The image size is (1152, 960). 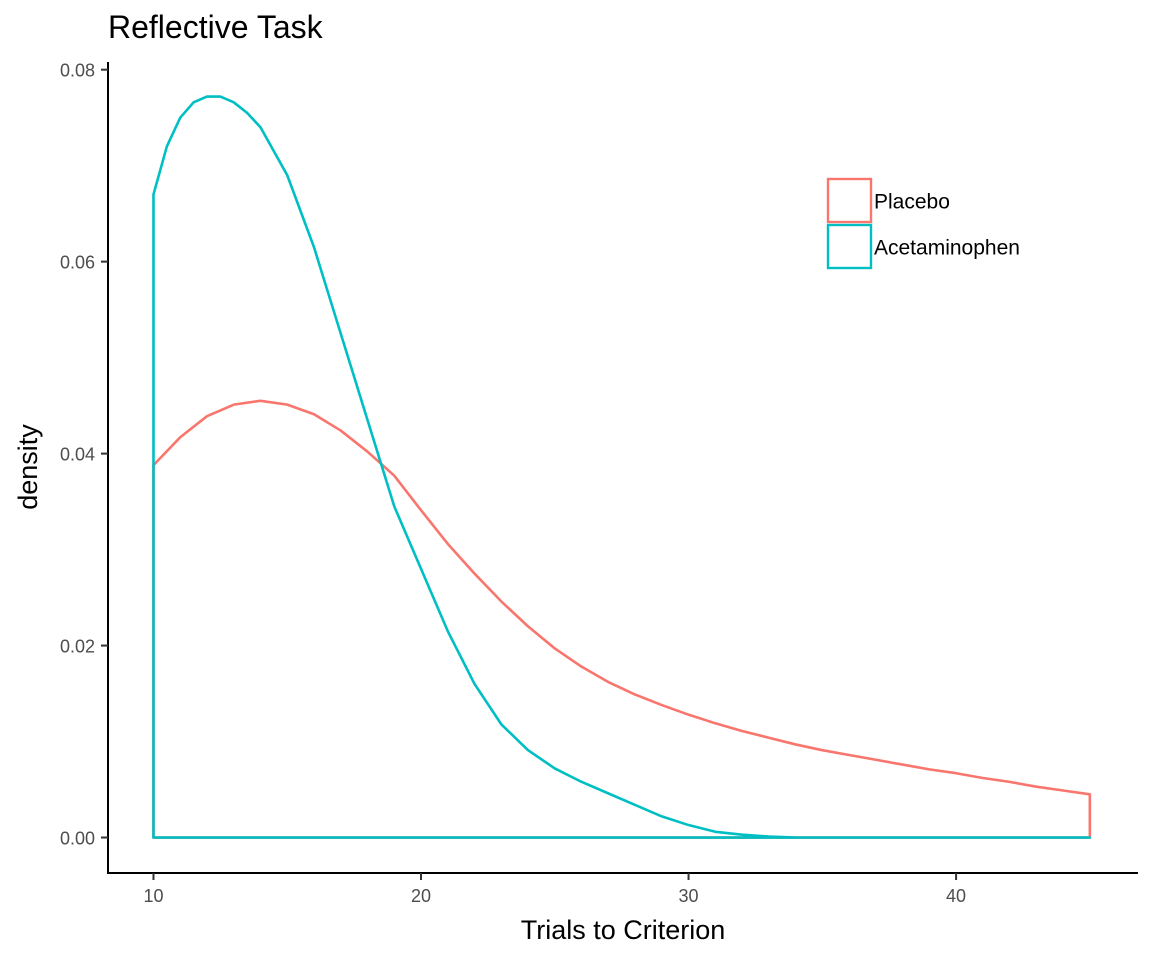 What do you see at coordinates (216, 27) in the screenshot?
I see `chart-title: Reflective Task` at bounding box center [216, 27].